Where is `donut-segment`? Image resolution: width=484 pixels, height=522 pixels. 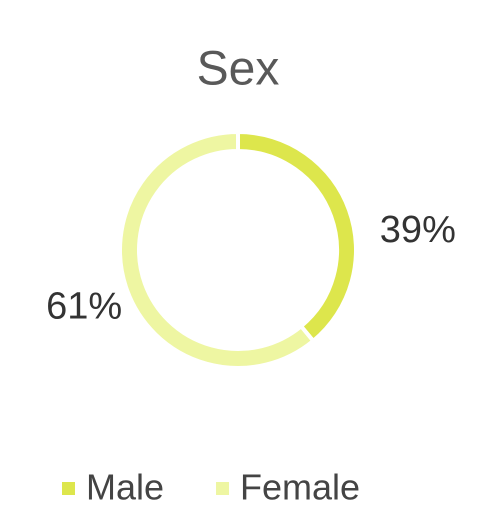
donut-segment is located at coordinates (297, 236).